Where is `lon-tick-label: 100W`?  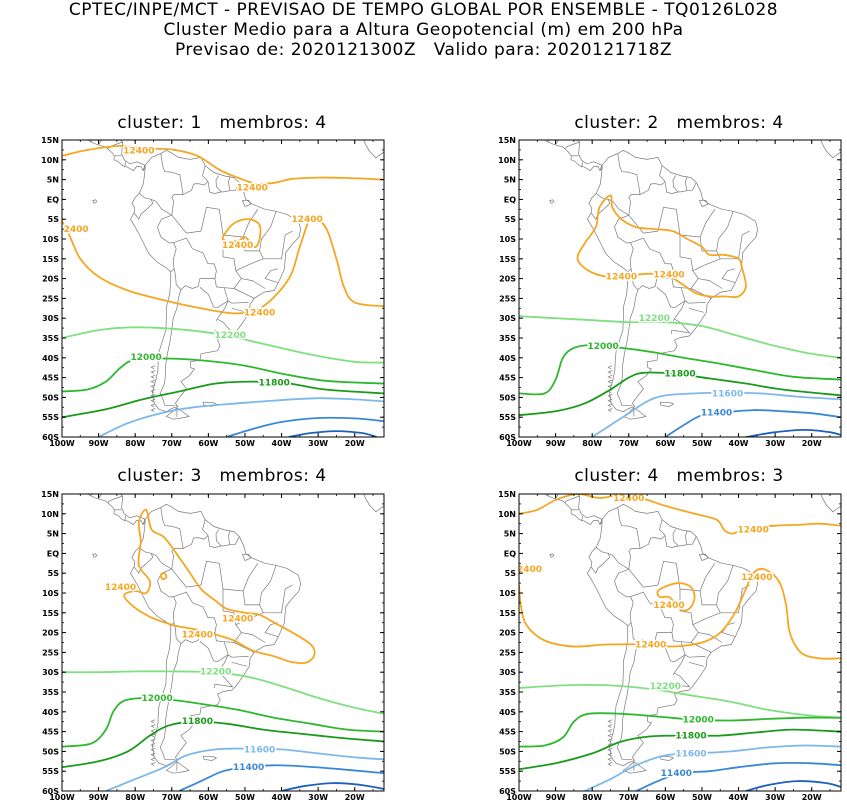 lon-tick-label: 100W is located at coordinates (519, 443).